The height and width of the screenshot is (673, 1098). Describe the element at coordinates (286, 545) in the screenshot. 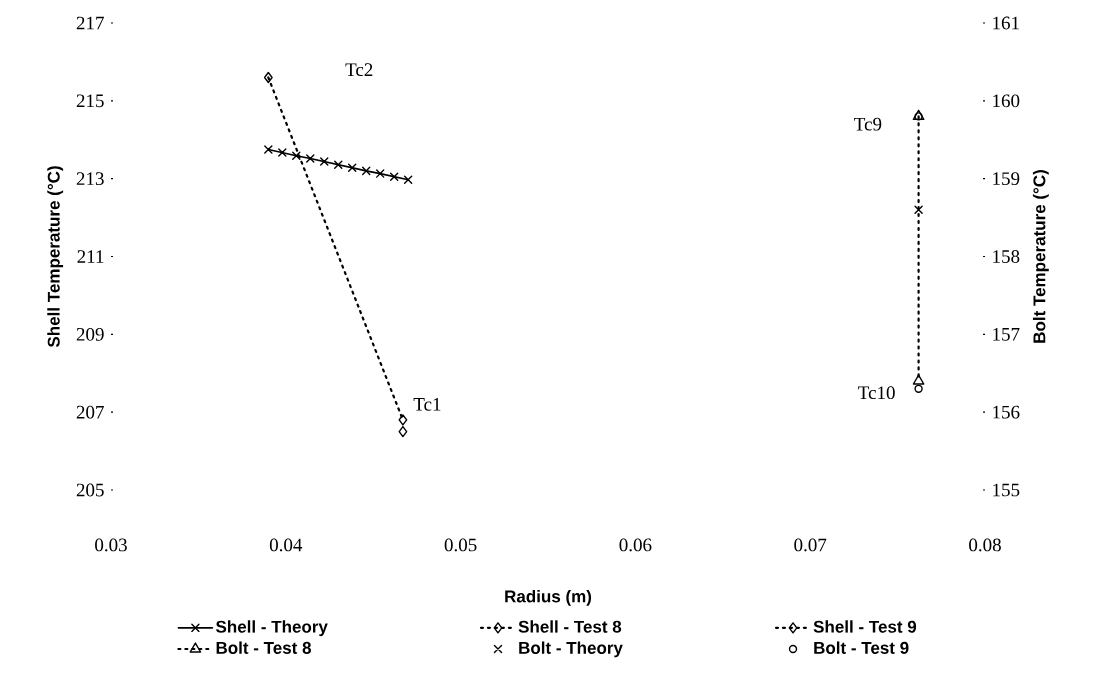

I see `x-tick-label: 0.04` at that location.